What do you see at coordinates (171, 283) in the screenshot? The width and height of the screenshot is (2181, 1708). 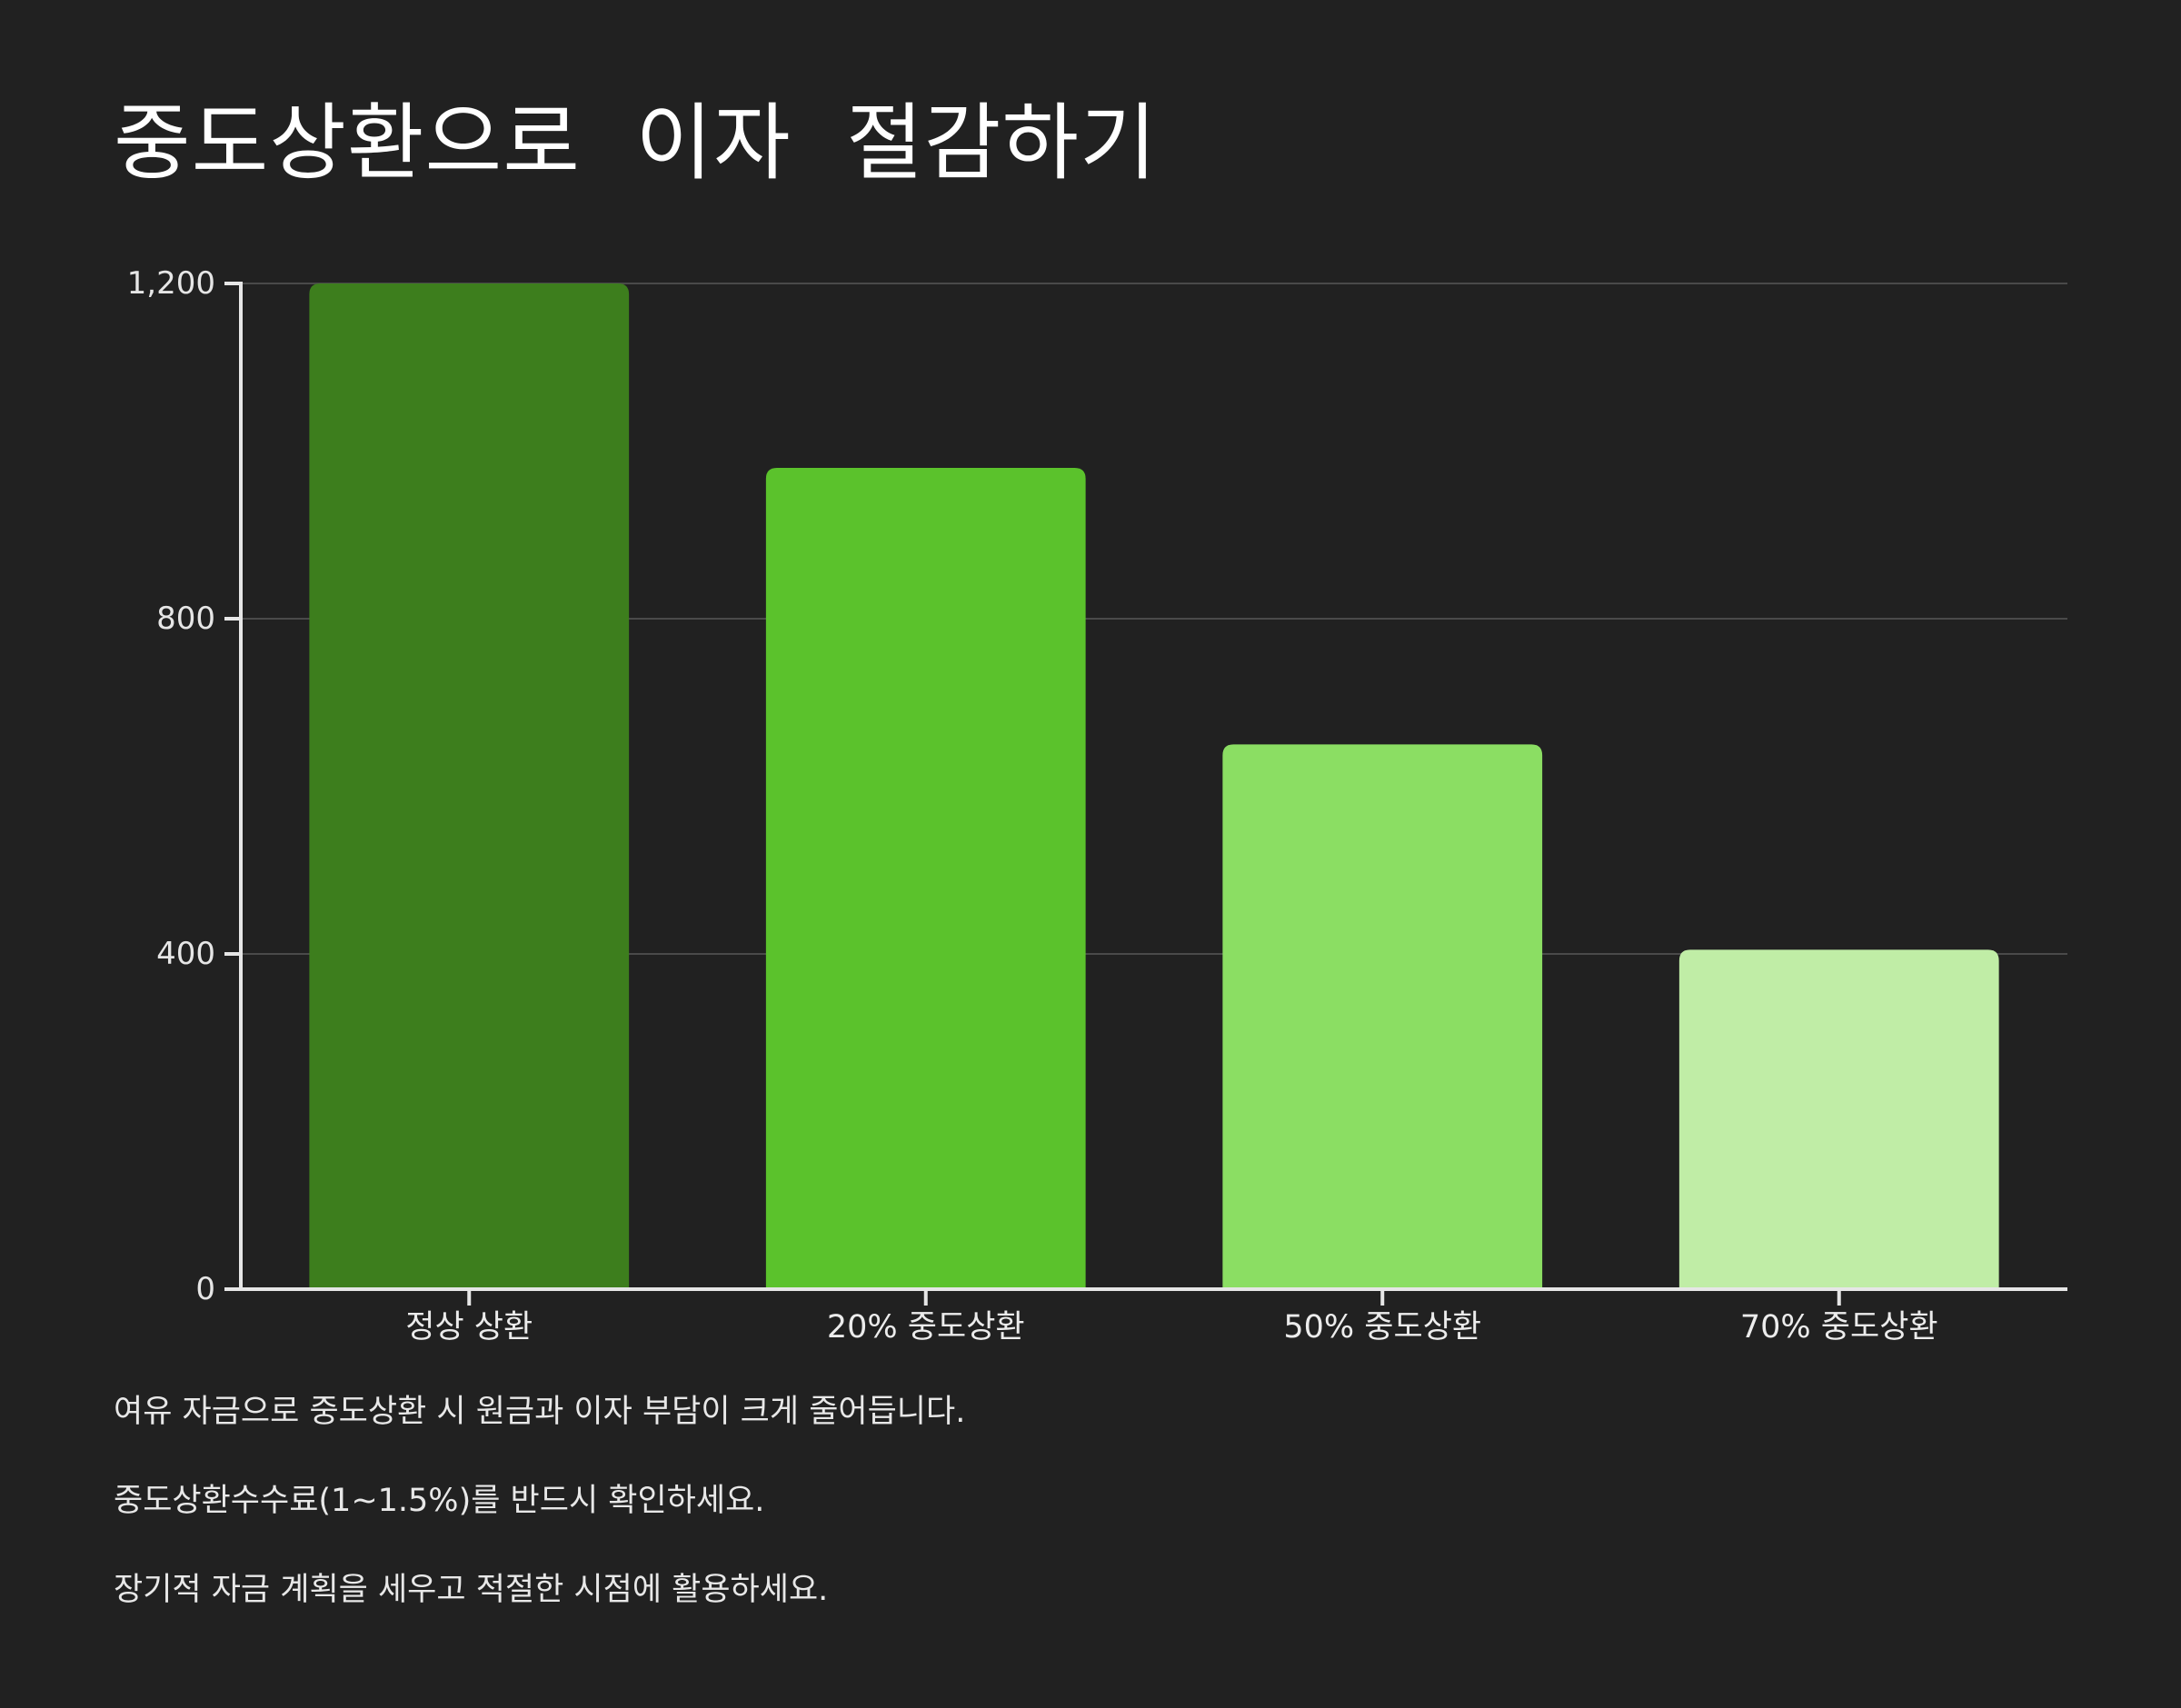 I see `y-tick-label: 1,200` at bounding box center [171, 283].